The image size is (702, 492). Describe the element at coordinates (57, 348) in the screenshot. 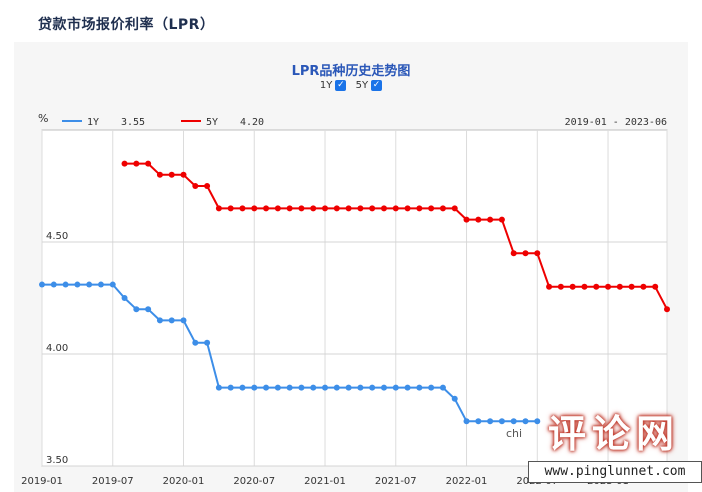

I see `y-tick-label: 4.00` at that location.